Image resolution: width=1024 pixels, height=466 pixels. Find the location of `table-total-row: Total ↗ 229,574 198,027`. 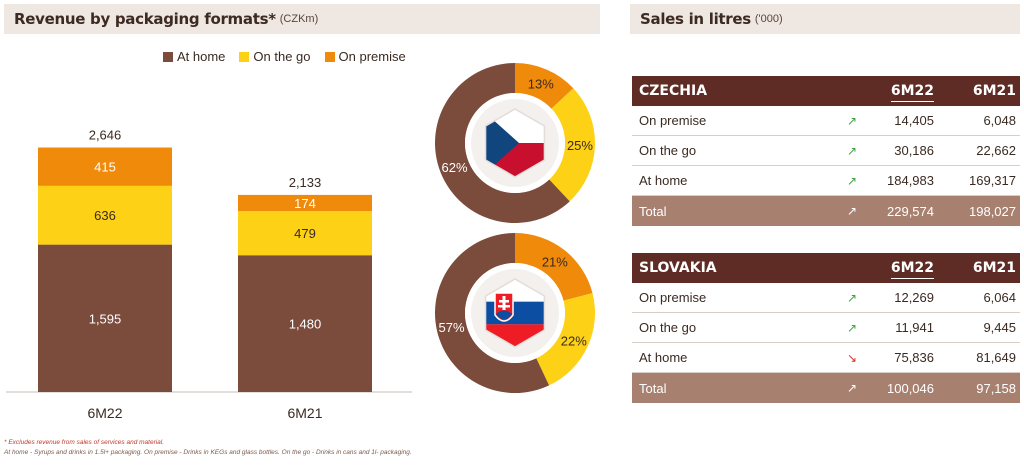

table-total-row: Total ↗ 229,574 198,027 is located at coordinates (826, 211).